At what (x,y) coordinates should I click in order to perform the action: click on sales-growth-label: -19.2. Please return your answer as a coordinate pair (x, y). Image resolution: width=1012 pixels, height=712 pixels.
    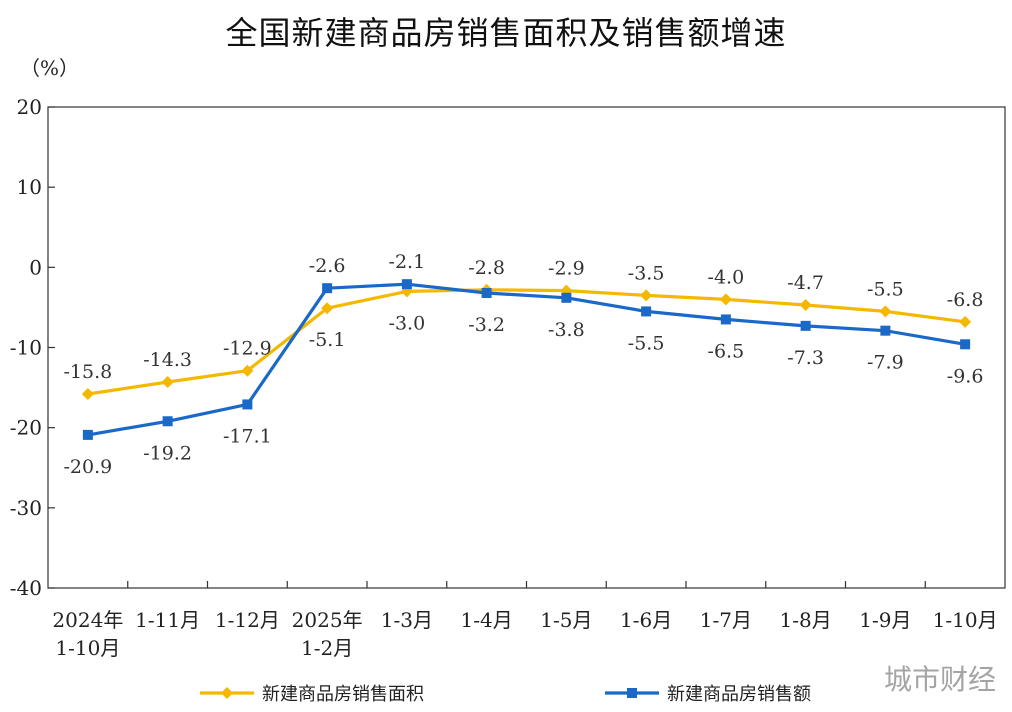
    Looking at the image, I should click on (167, 453).